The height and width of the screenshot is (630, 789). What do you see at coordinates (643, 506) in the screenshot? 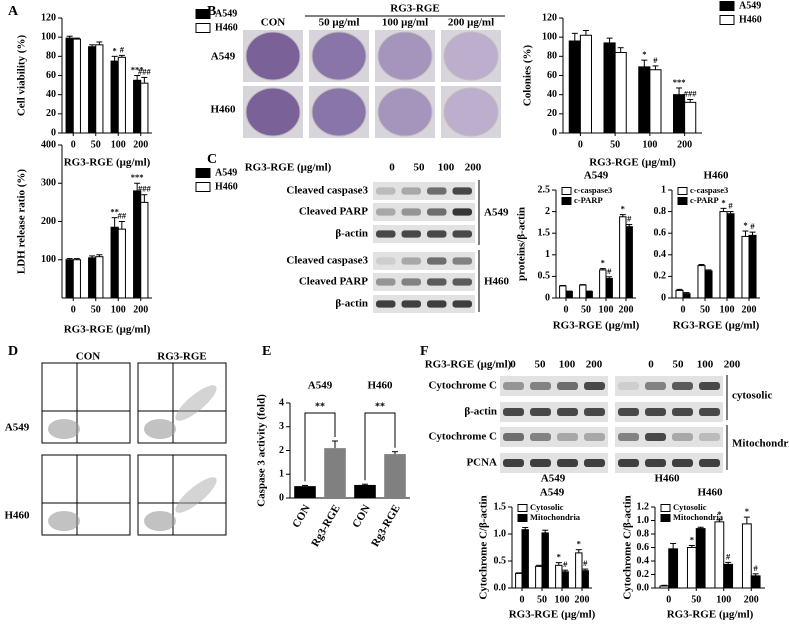
I see `y-tick-label: 1.2` at bounding box center [643, 506].